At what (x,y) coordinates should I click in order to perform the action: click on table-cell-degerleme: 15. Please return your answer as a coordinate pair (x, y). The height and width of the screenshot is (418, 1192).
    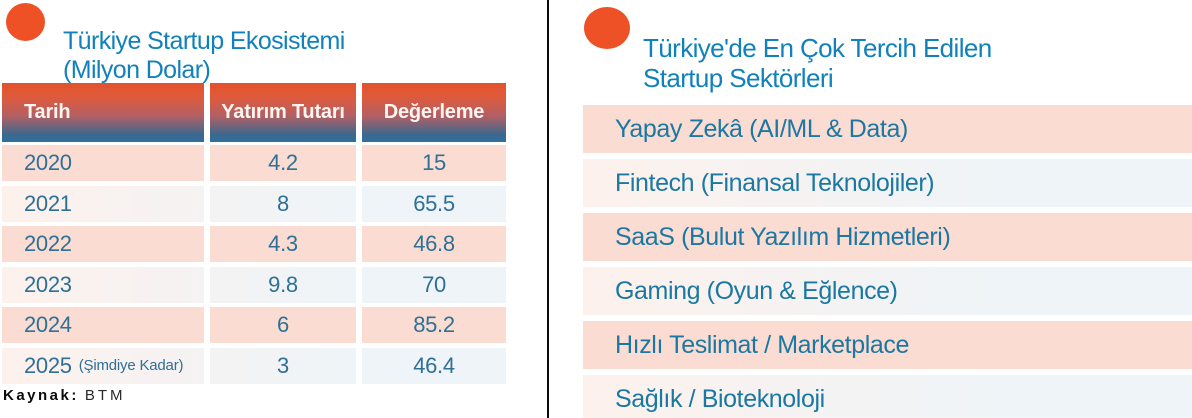
    Looking at the image, I should click on (434, 162).